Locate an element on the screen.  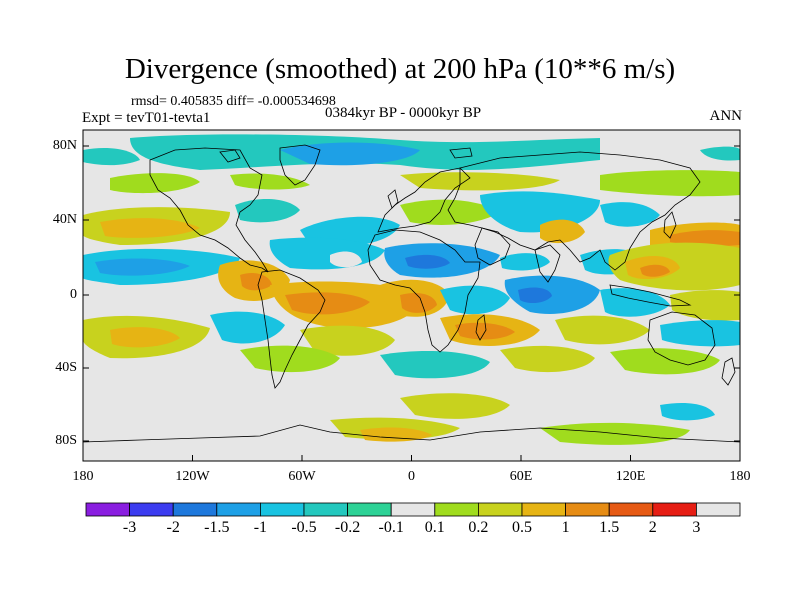
colorbar is located at coordinates (413, 509).